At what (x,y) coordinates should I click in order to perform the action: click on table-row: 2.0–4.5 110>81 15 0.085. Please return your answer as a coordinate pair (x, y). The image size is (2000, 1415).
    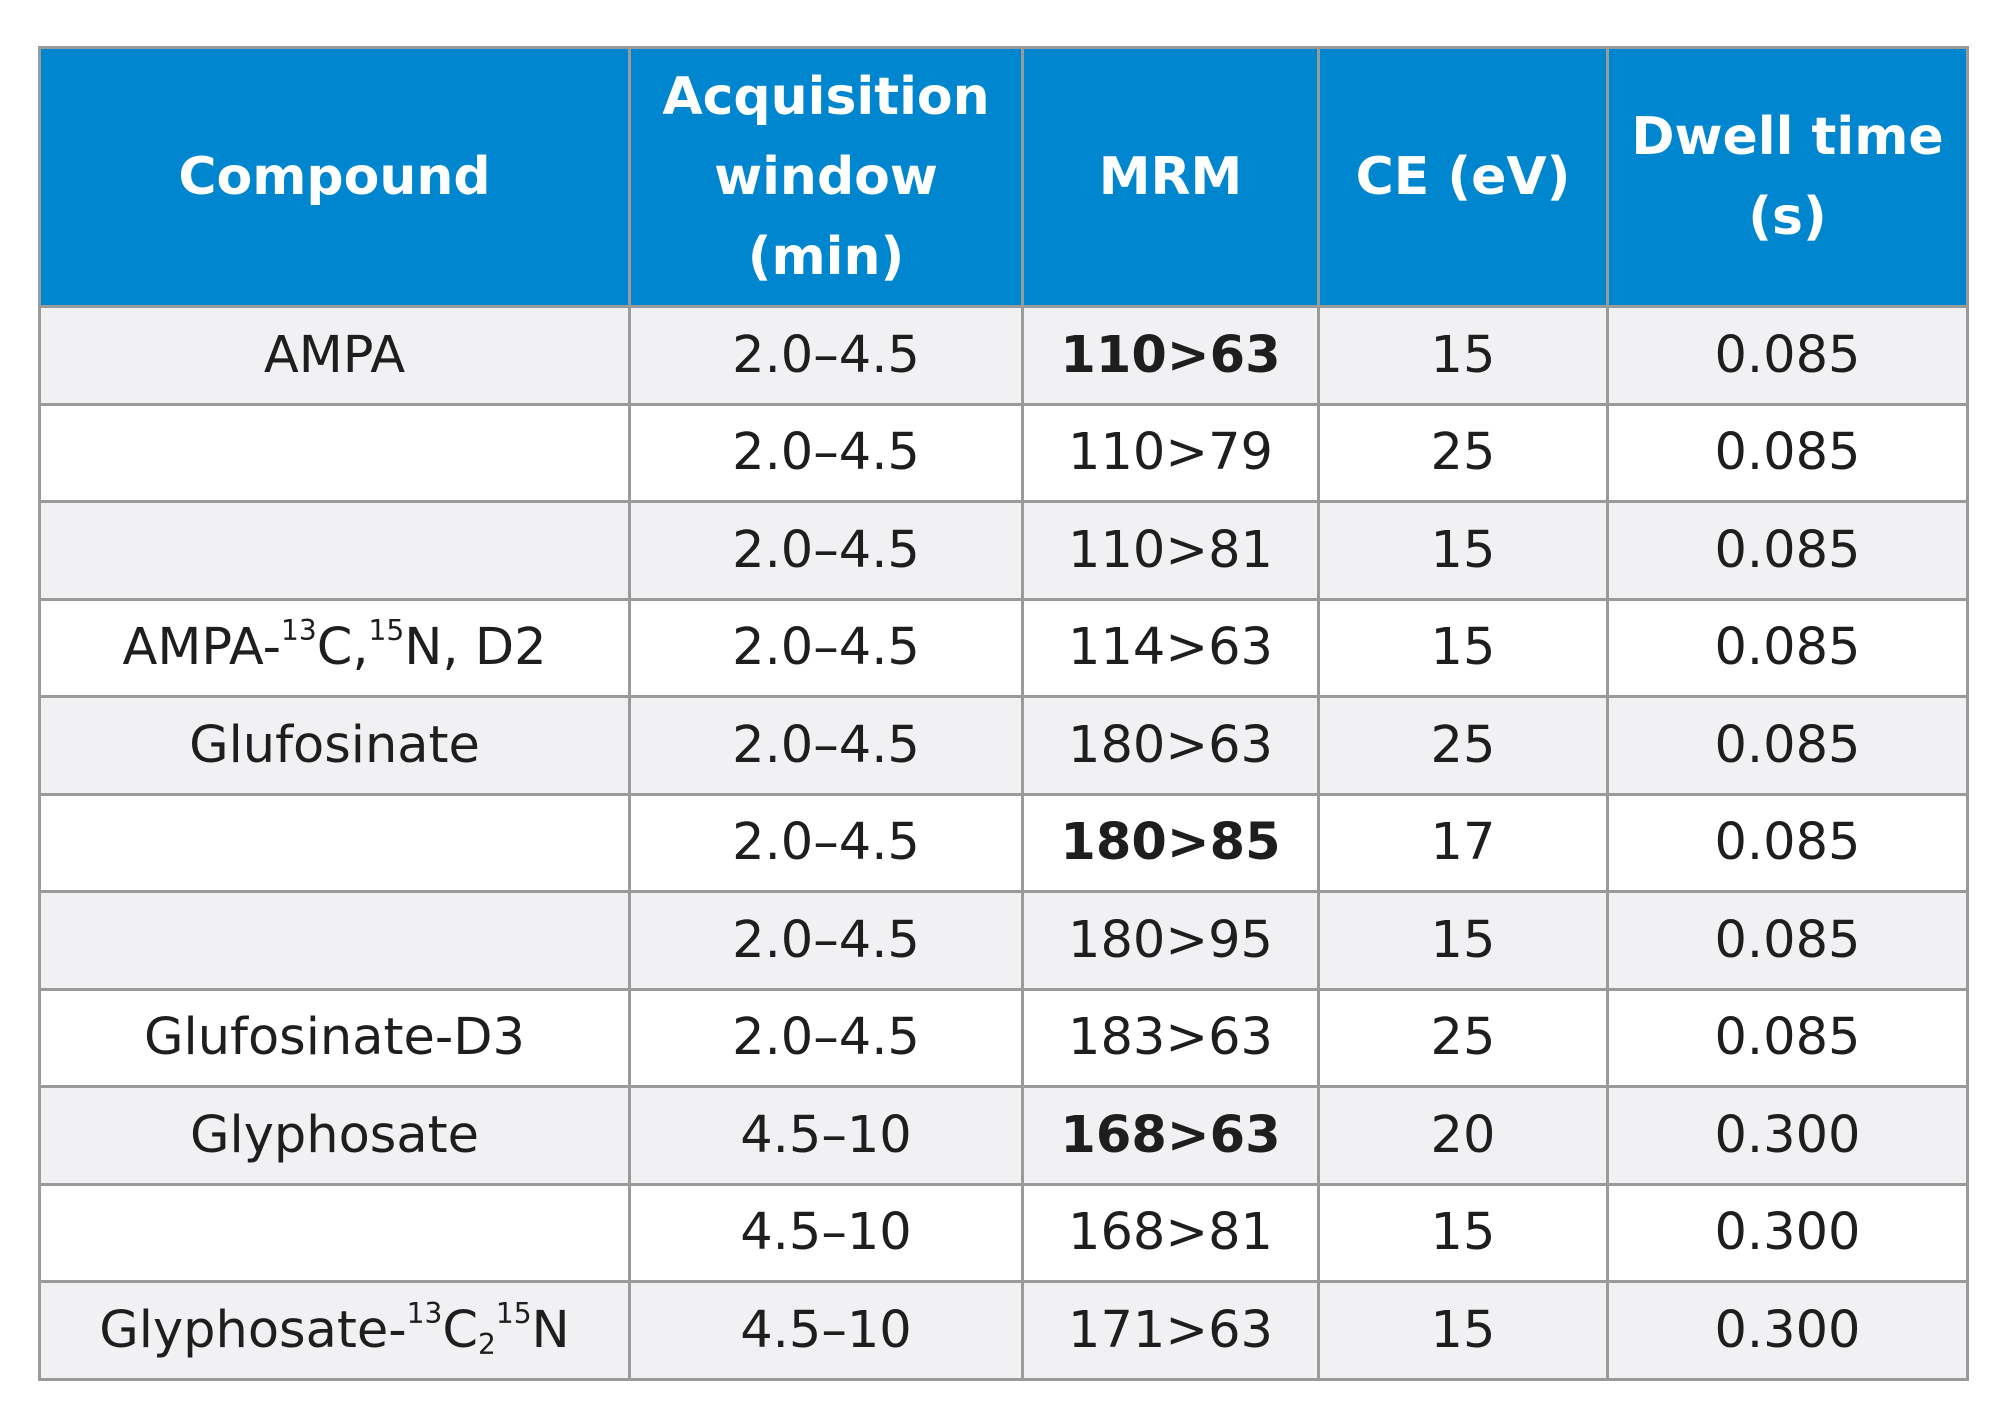
    Looking at the image, I should click on (1003, 550).